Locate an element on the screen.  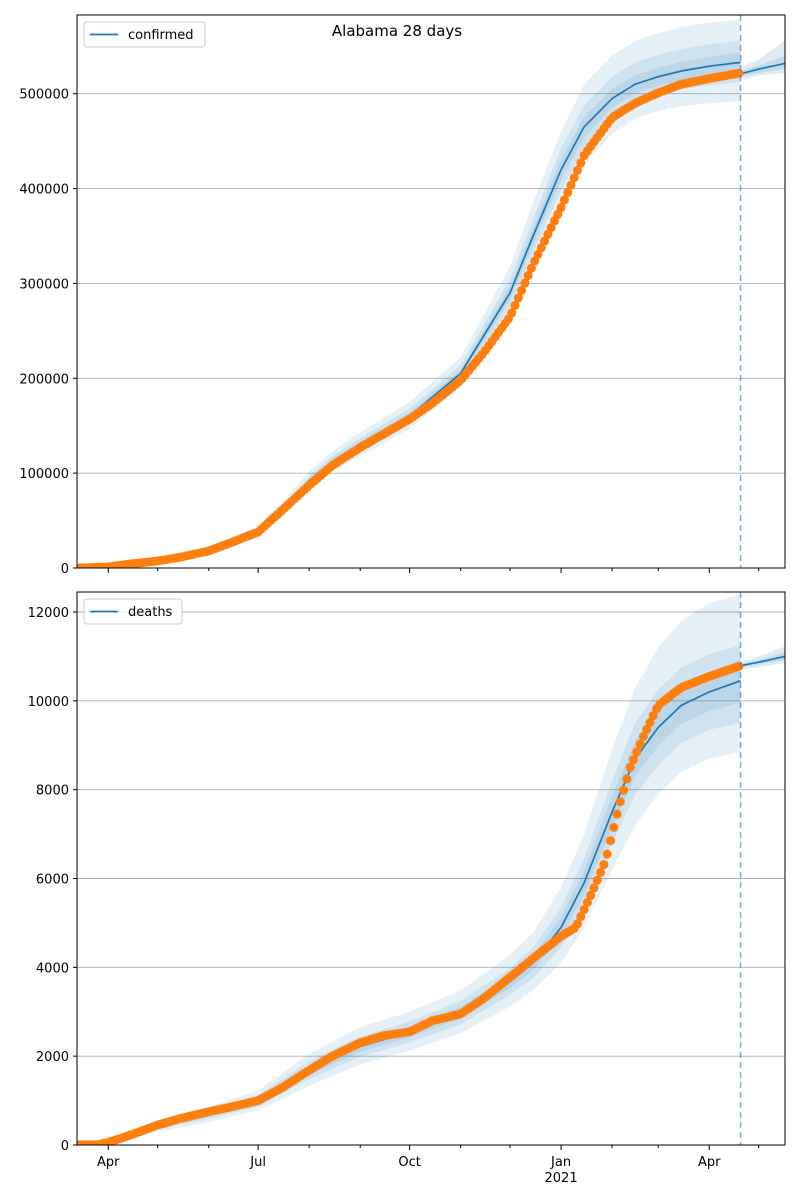
x-tick-label: Oct is located at coordinates (409, 1162).